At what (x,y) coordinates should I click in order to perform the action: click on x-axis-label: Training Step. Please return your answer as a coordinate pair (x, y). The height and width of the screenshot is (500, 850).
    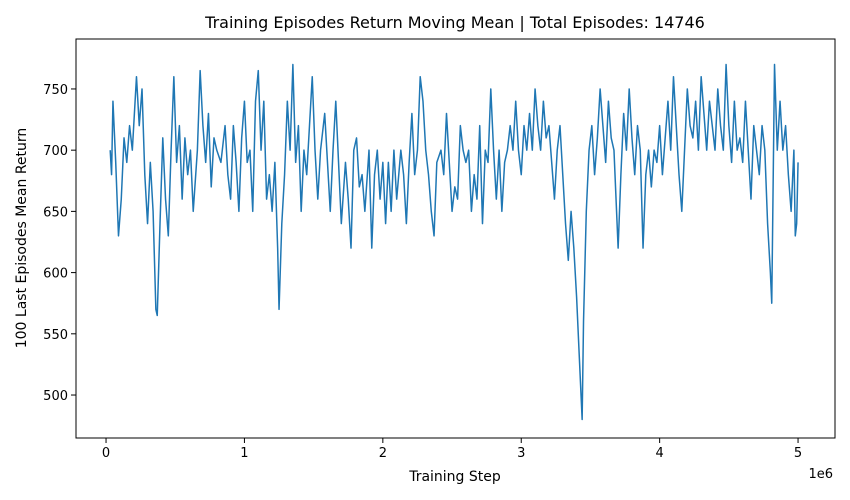
    Looking at the image, I should click on (454, 477).